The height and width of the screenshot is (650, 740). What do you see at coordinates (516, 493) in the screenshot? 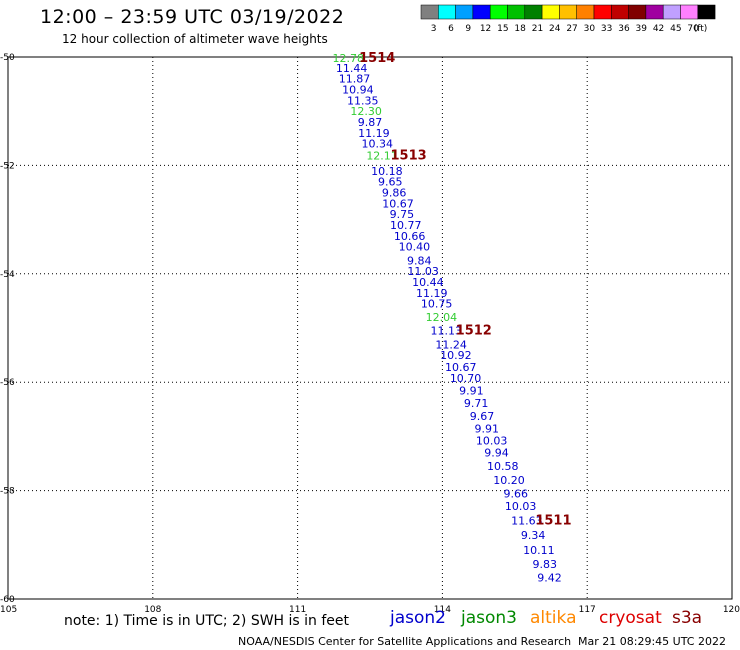
I see `wave-height-label: 9.66` at bounding box center [516, 493].